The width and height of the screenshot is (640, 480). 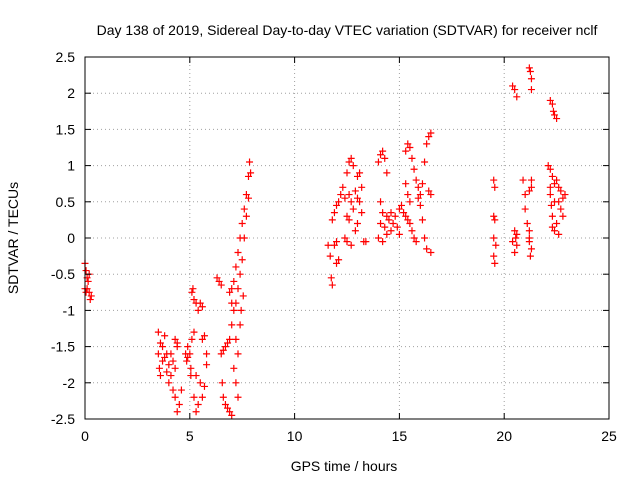 What do you see at coordinates (63, 274) in the screenshot?
I see `y-tick-label: -0.5` at bounding box center [63, 274].